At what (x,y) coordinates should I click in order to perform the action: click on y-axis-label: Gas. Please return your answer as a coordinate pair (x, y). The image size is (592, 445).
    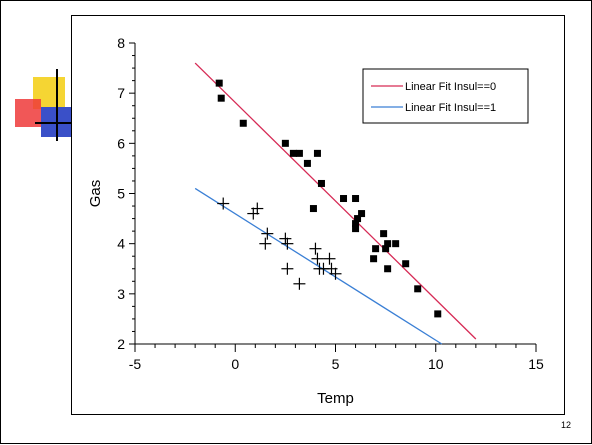
    Looking at the image, I should click on (95, 194).